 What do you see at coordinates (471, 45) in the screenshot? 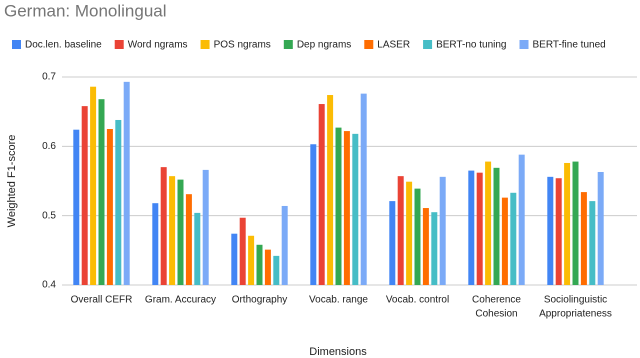
I see `legend-label: BERT-no tuning` at bounding box center [471, 45].